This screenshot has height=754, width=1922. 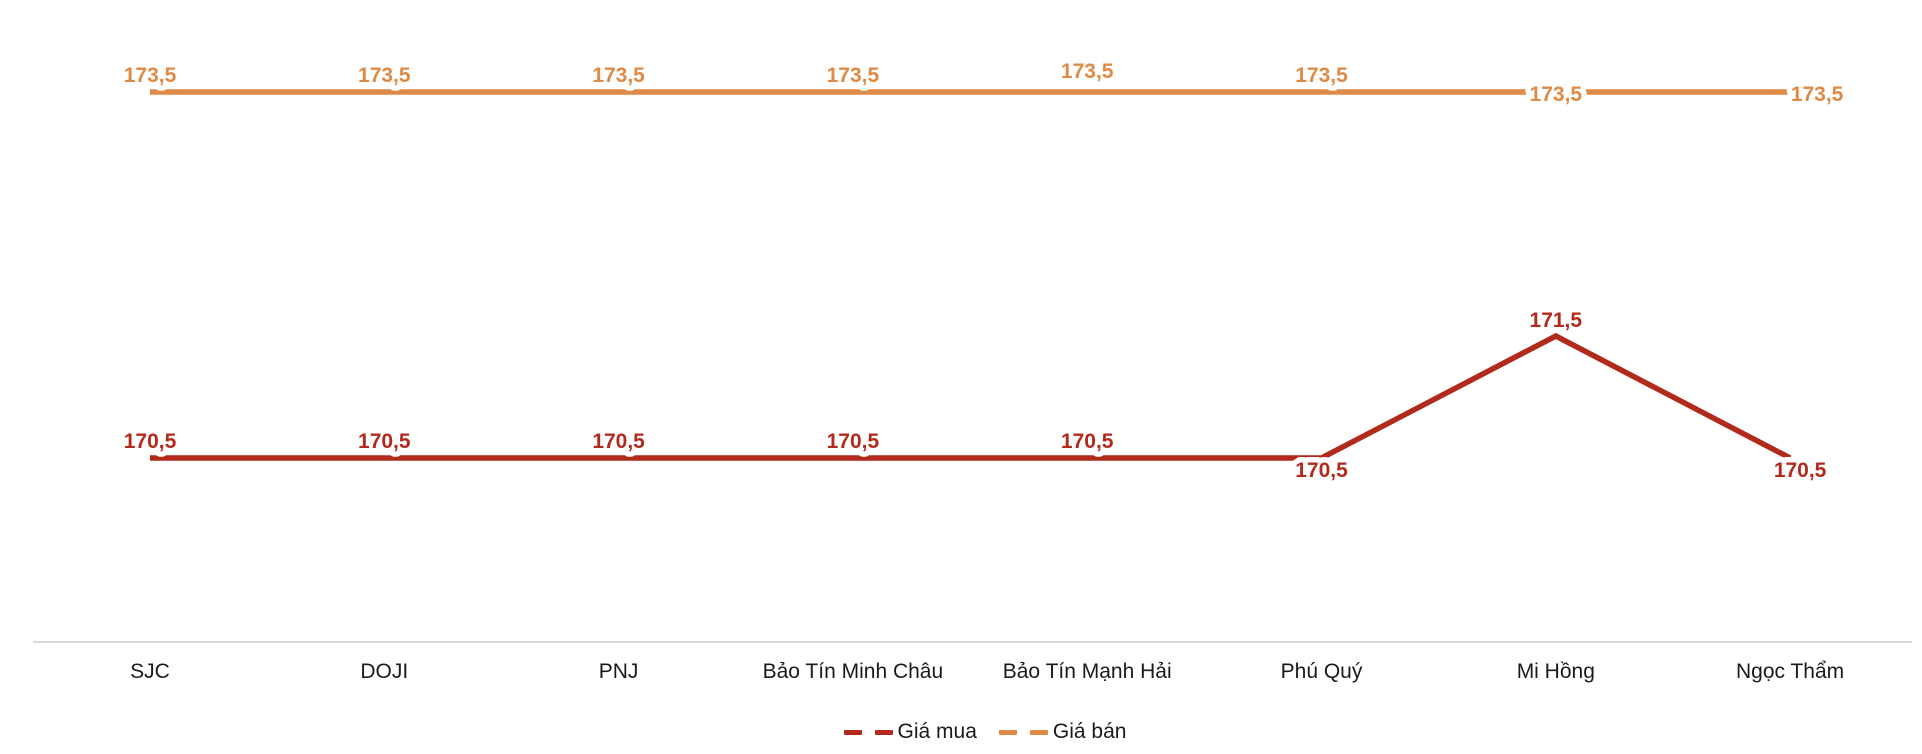 I want to click on series-line-gia-mua, so click(x=971, y=396).